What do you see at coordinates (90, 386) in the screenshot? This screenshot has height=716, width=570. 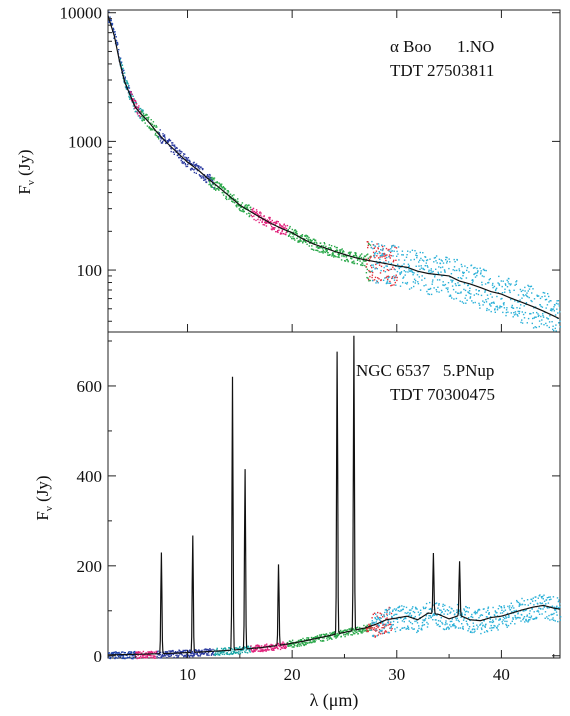 I see `bottom-y-tick-label: 600` at bounding box center [90, 386].